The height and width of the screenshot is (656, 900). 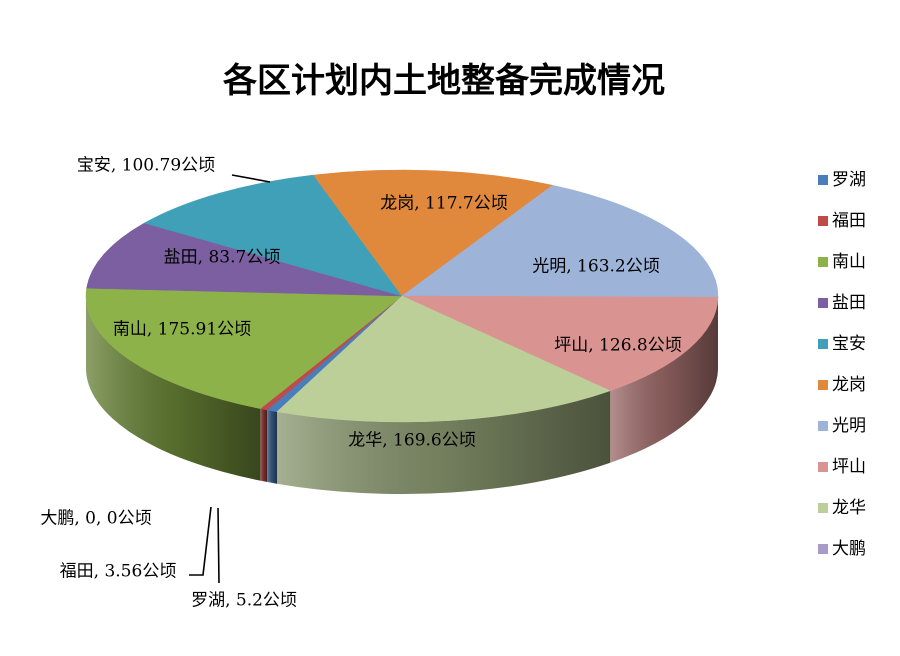 I want to click on legend-label-福田: 福田, so click(x=849, y=221).